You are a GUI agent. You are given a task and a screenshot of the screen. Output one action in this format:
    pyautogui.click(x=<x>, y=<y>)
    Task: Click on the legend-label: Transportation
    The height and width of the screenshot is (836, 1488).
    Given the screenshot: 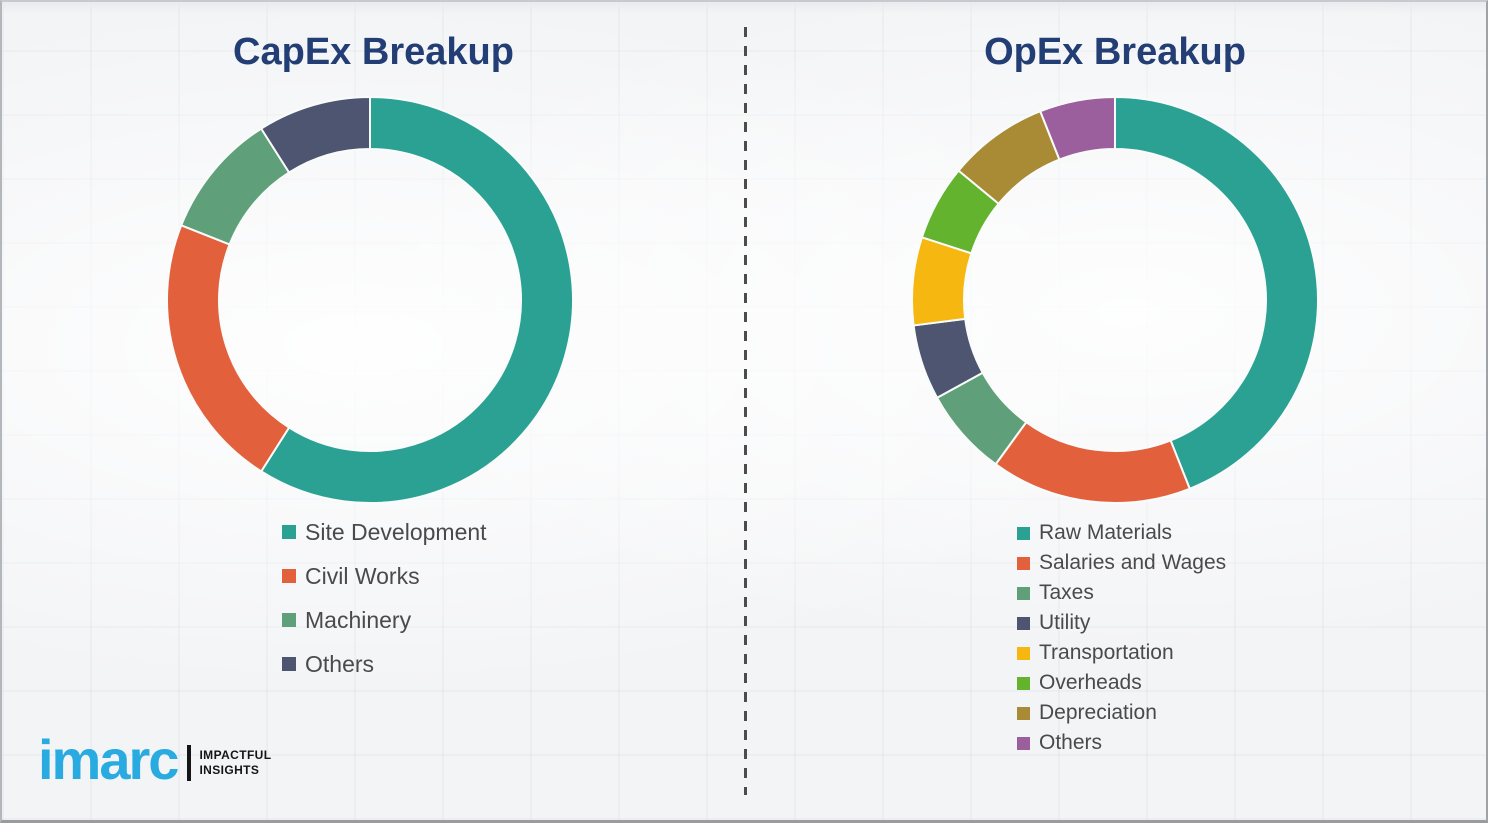 What is the action you would take?
    pyautogui.click(x=1106, y=652)
    